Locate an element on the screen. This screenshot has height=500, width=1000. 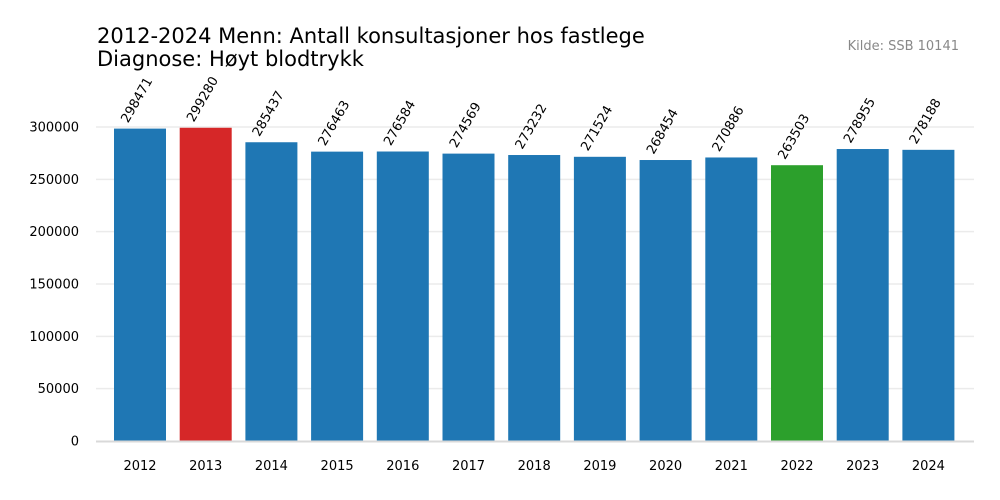
x-tick-label: 2024 is located at coordinates (928, 466).